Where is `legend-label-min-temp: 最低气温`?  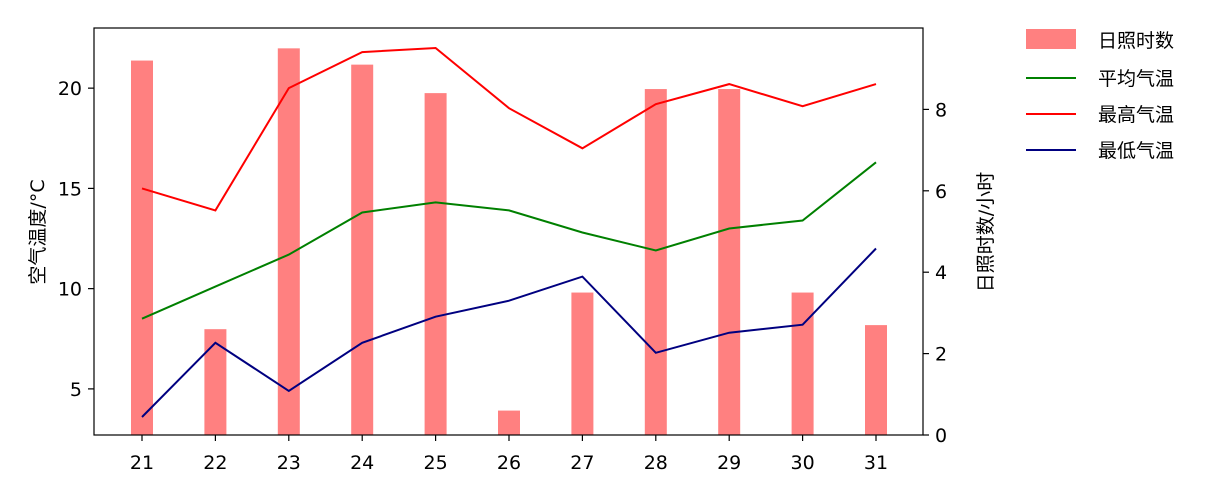 legend-label-min-temp: 最低气温 is located at coordinates (1136, 151).